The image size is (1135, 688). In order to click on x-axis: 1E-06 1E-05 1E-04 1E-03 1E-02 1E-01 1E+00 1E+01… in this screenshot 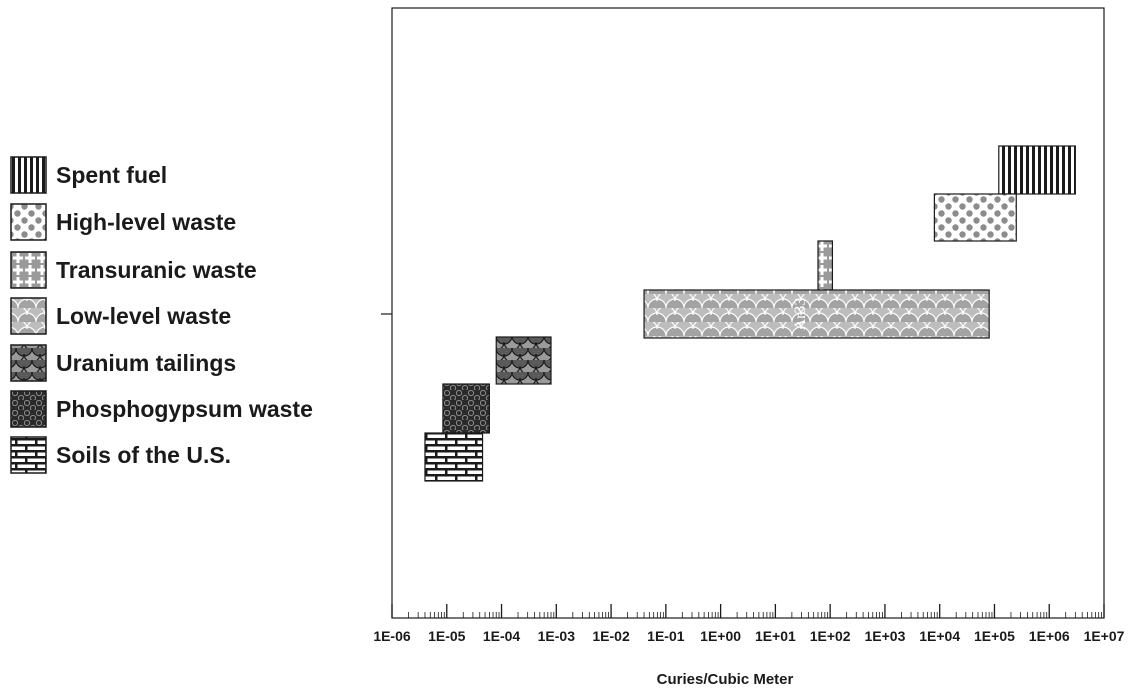, I will do `click(749, 624)`.